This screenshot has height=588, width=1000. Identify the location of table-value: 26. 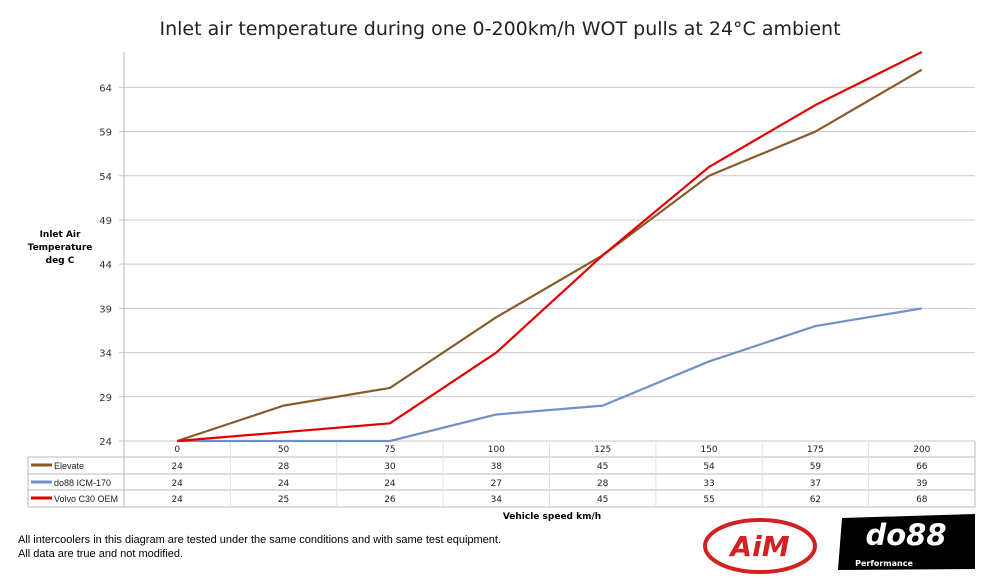
(390, 500).